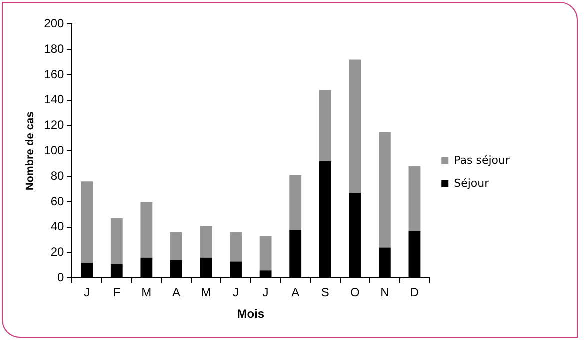 This screenshot has width=586, height=342. What do you see at coordinates (54, 99) in the screenshot?
I see `y-tick-label: 140` at bounding box center [54, 99].